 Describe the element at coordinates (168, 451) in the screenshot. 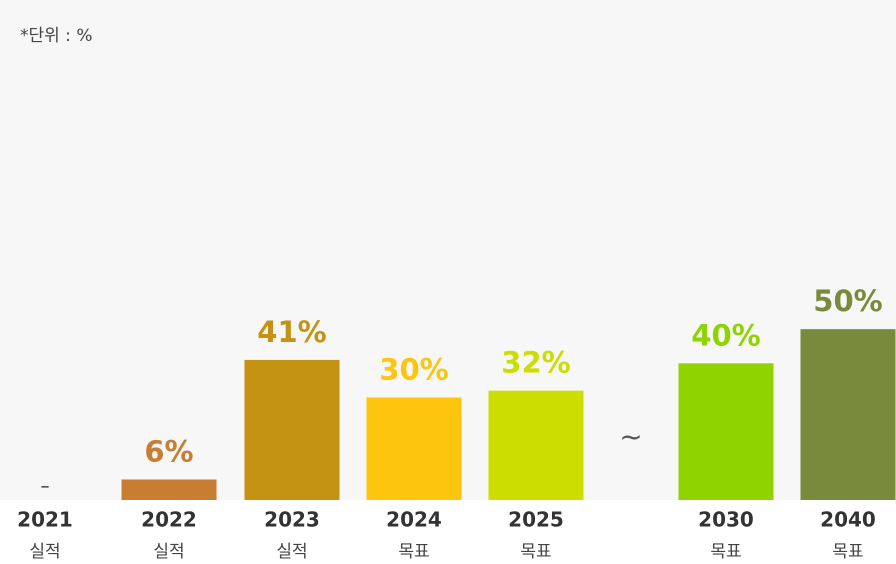

I see `value-label-2022: 6%` at that location.